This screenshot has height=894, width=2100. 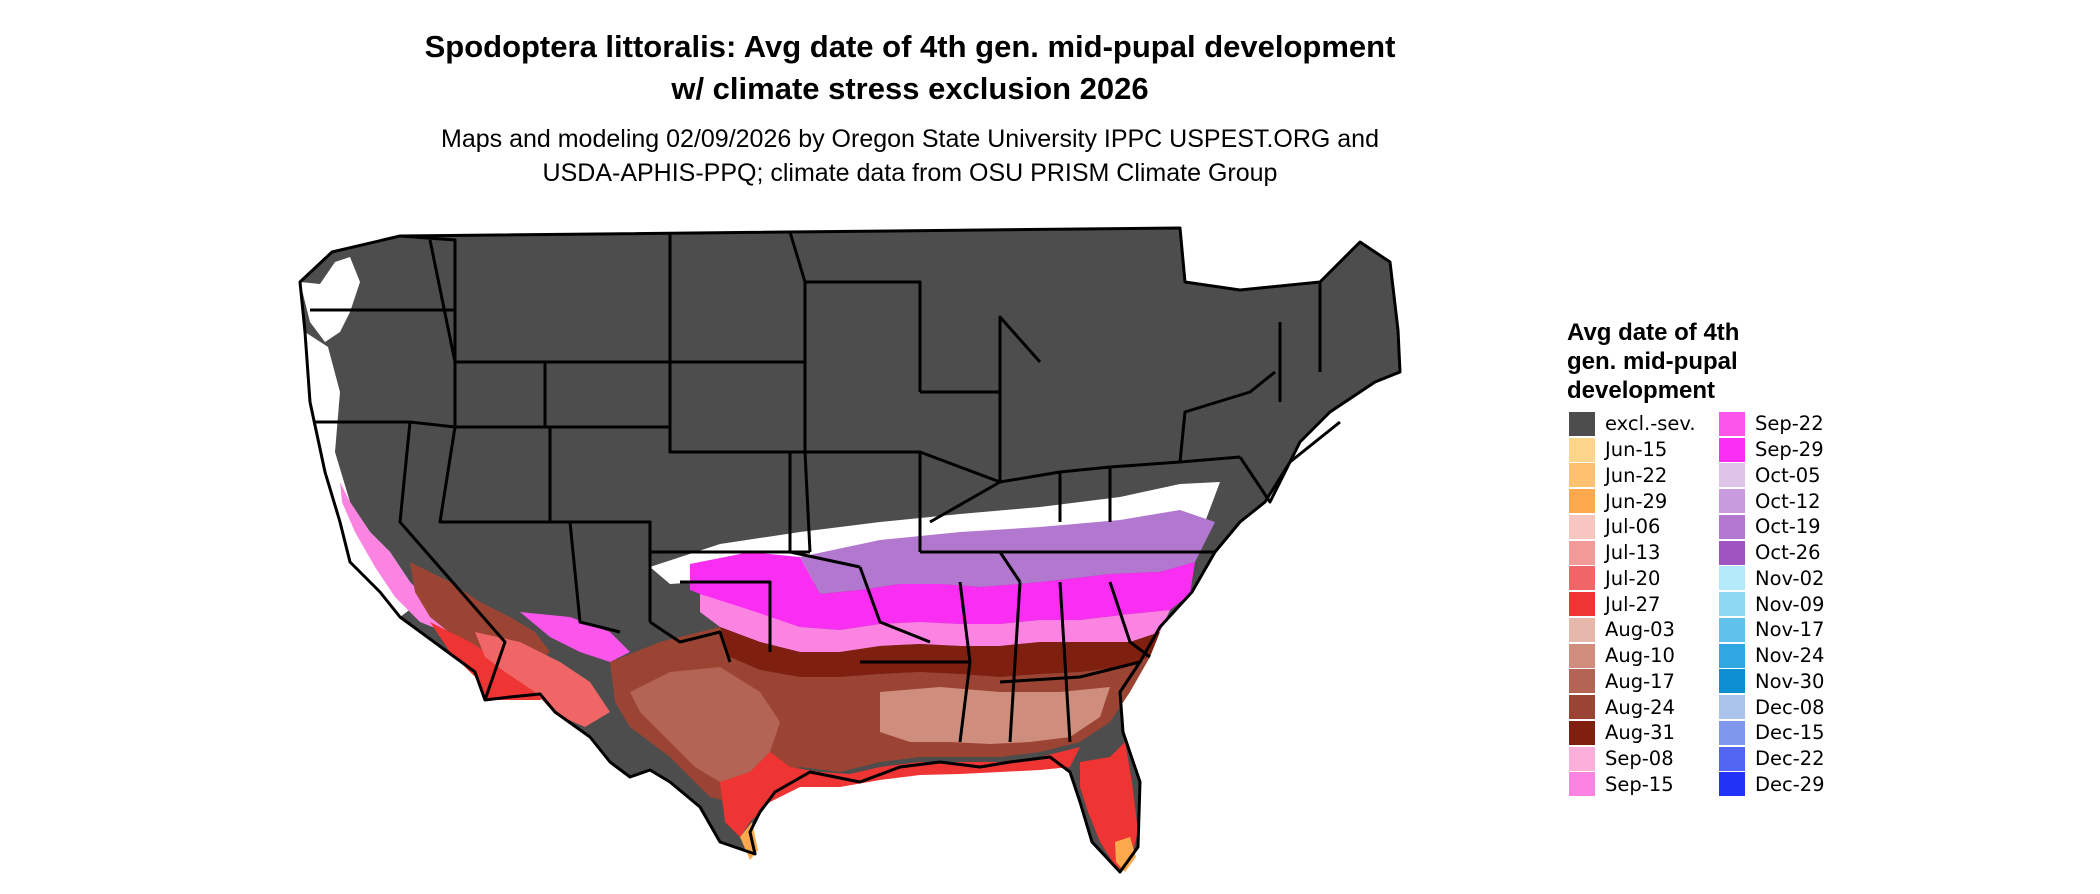 I want to click on legend-item: Dec-29, so click(x=1772, y=785).